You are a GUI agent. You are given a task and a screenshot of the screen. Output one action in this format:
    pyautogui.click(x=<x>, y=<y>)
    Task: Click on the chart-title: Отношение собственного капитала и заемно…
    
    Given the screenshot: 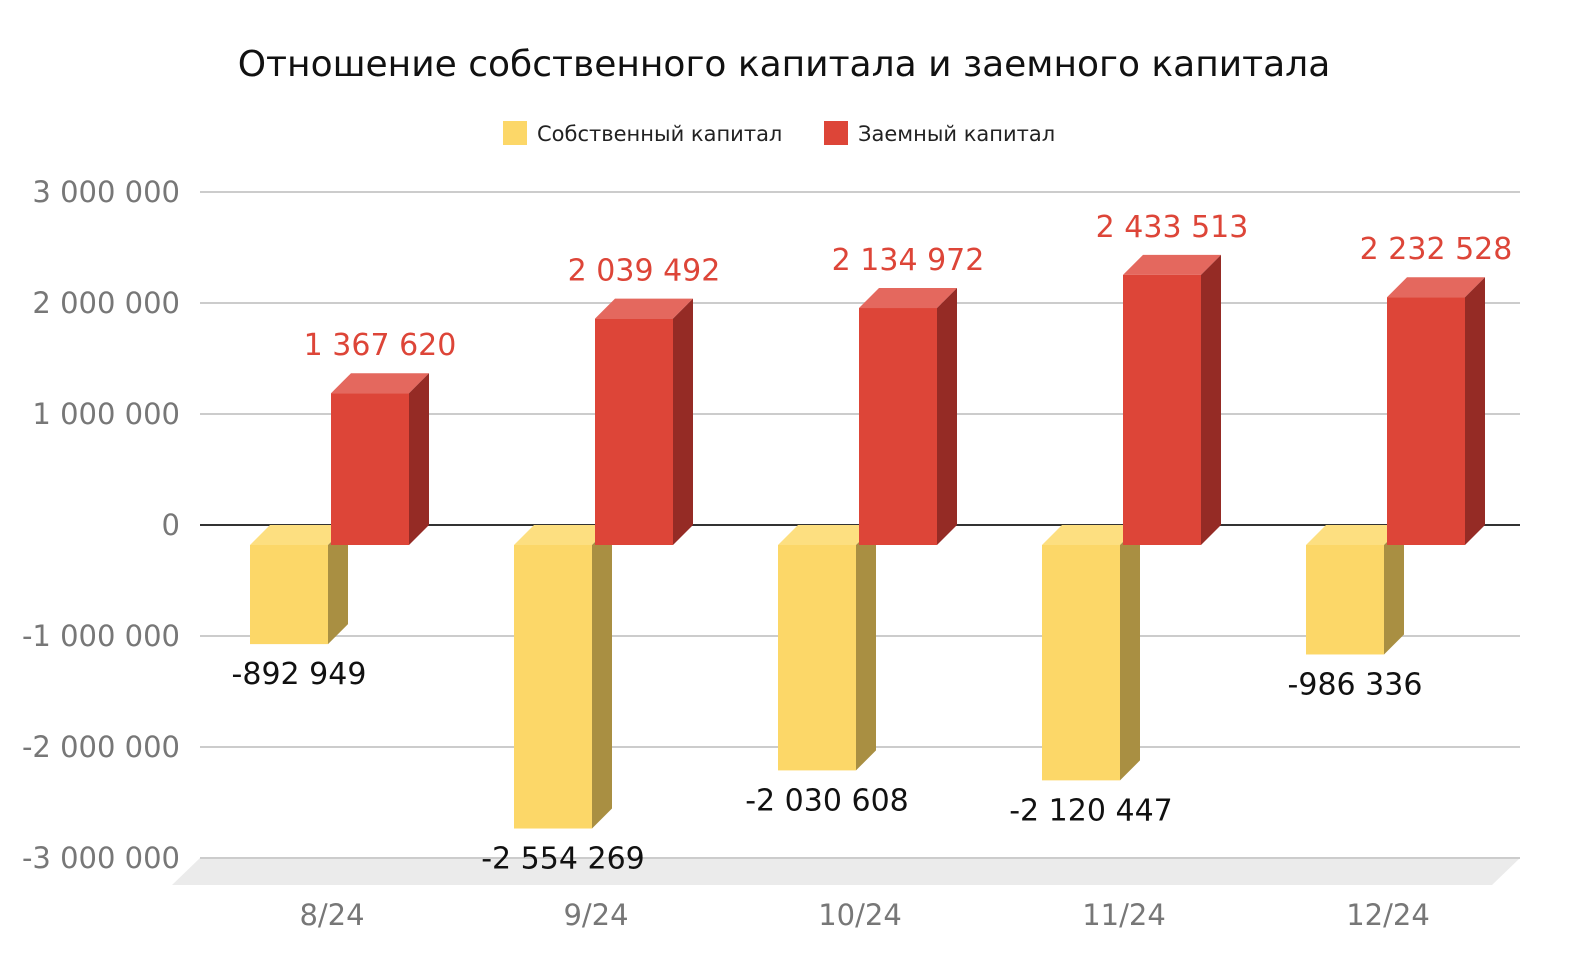 What is the action you would take?
    pyautogui.click(x=784, y=64)
    